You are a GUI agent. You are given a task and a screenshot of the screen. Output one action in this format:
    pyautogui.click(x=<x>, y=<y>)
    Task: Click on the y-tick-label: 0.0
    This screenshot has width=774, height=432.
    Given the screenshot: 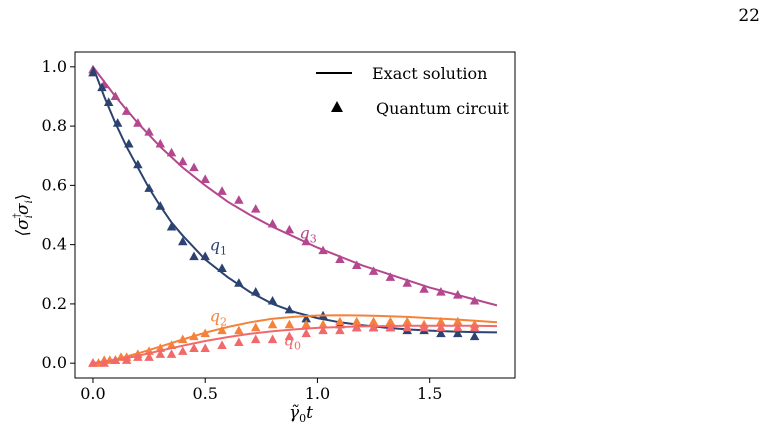 What is the action you would take?
    pyautogui.click(x=54, y=362)
    